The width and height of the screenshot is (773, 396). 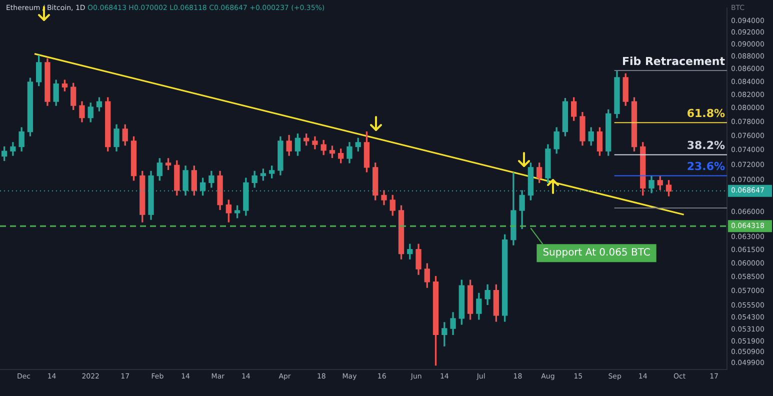 What do you see at coordinates (596, 253) in the screenshot?
I see `annotation: Support At 0.065 BTC` at bounding box center [596, 253].